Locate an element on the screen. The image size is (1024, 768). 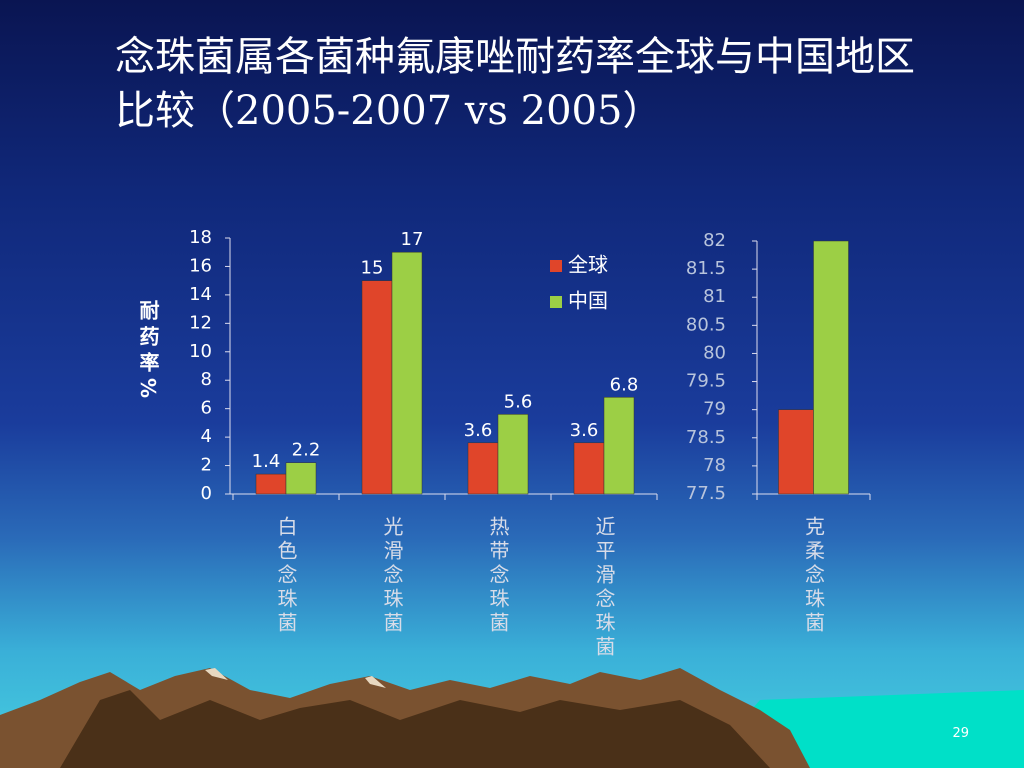
y-tick-label: 14 is located at coordinates (200, 294).